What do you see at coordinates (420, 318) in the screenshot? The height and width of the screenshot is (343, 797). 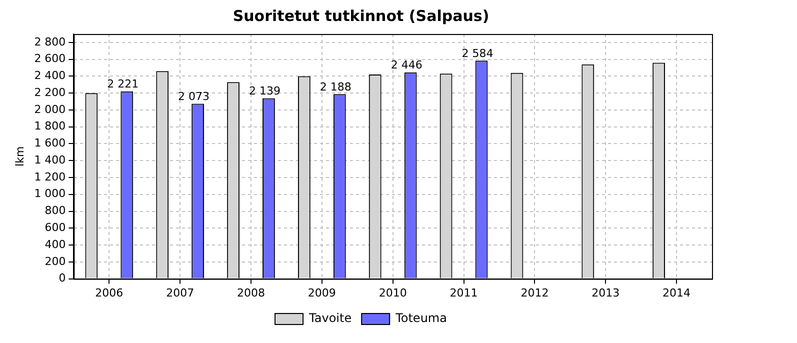 I see `legend-label: Toteuma` at bounding box center [420, 318].